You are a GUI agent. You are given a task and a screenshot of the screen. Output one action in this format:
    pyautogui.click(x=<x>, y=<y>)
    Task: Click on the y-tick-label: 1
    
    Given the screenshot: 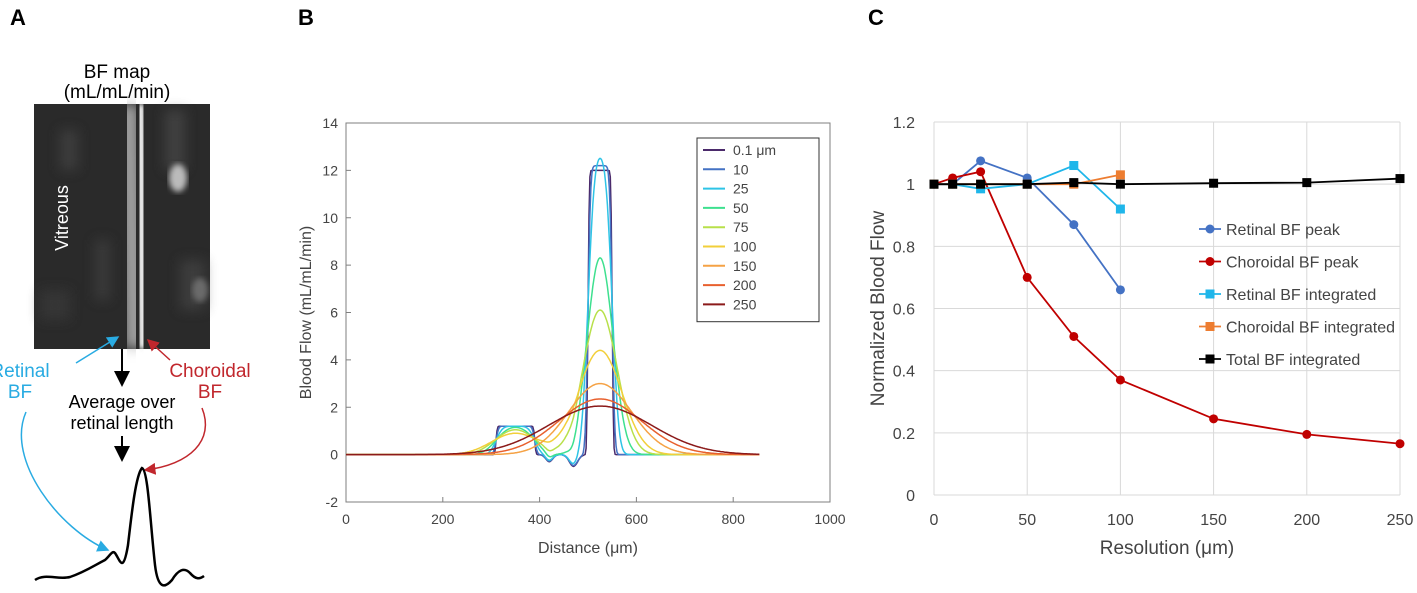 What is the action you would take?
    pyautogui.click(x=910, y=185)
    